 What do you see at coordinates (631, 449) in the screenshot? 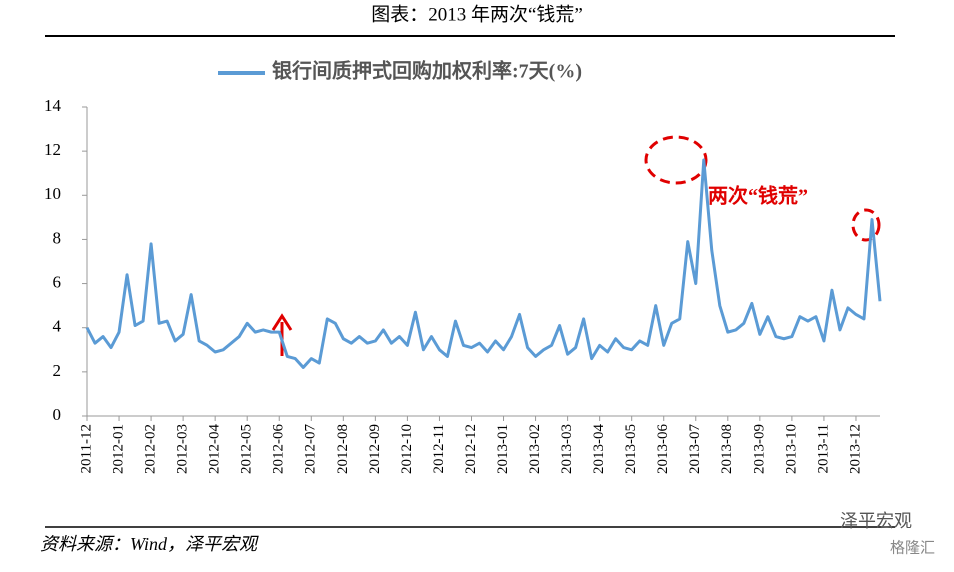
I see `x-tick-label: 2013-05` at bounding box center [631, 449].